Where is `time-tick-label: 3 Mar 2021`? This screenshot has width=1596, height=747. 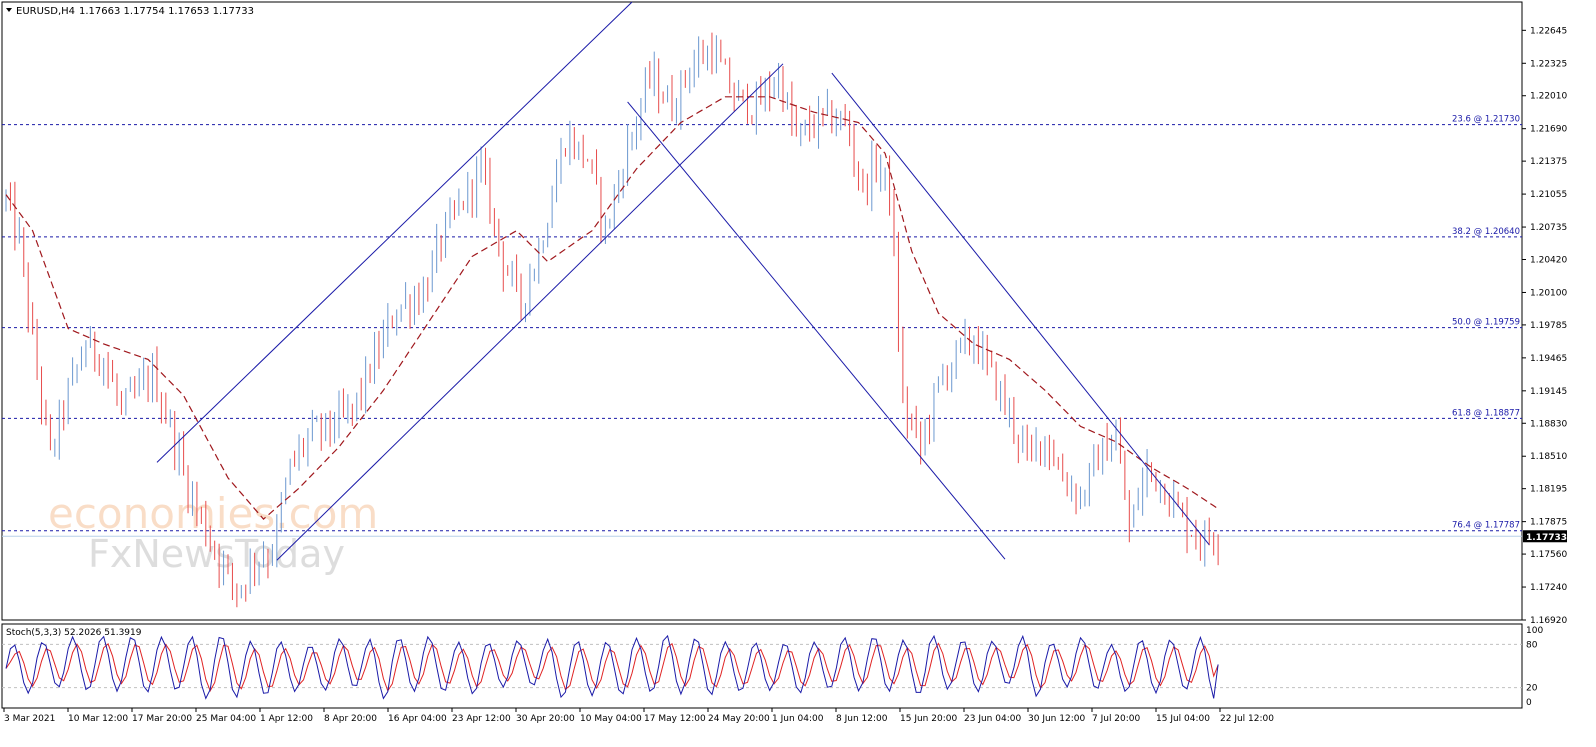
time-tick-label: 3 Mar 2021 is located at coordinates (29, 719).